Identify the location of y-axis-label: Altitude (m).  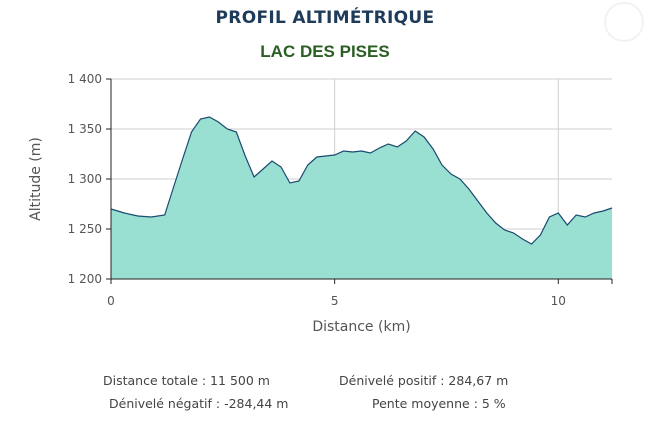
(36, 179).